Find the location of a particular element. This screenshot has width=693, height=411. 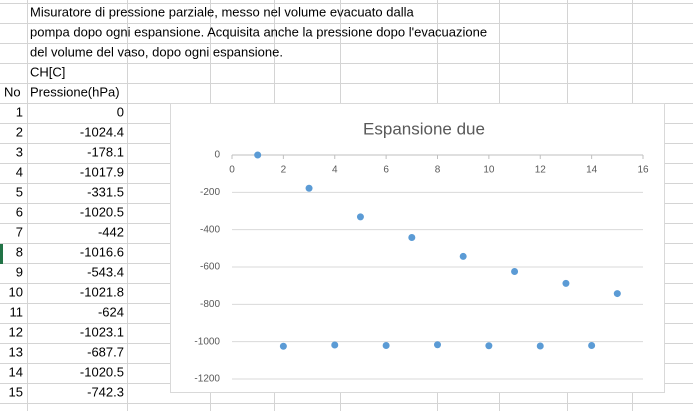

header-cell: No is located at coordinates (12, 91).